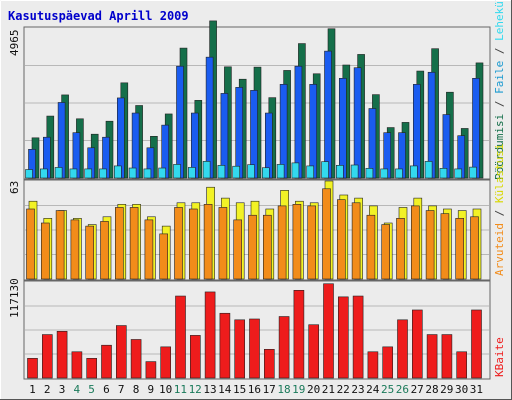  Describe the element at coordinates (14, 43) in the screenshot. I see `top-axis-max-label: 4965` at that location.